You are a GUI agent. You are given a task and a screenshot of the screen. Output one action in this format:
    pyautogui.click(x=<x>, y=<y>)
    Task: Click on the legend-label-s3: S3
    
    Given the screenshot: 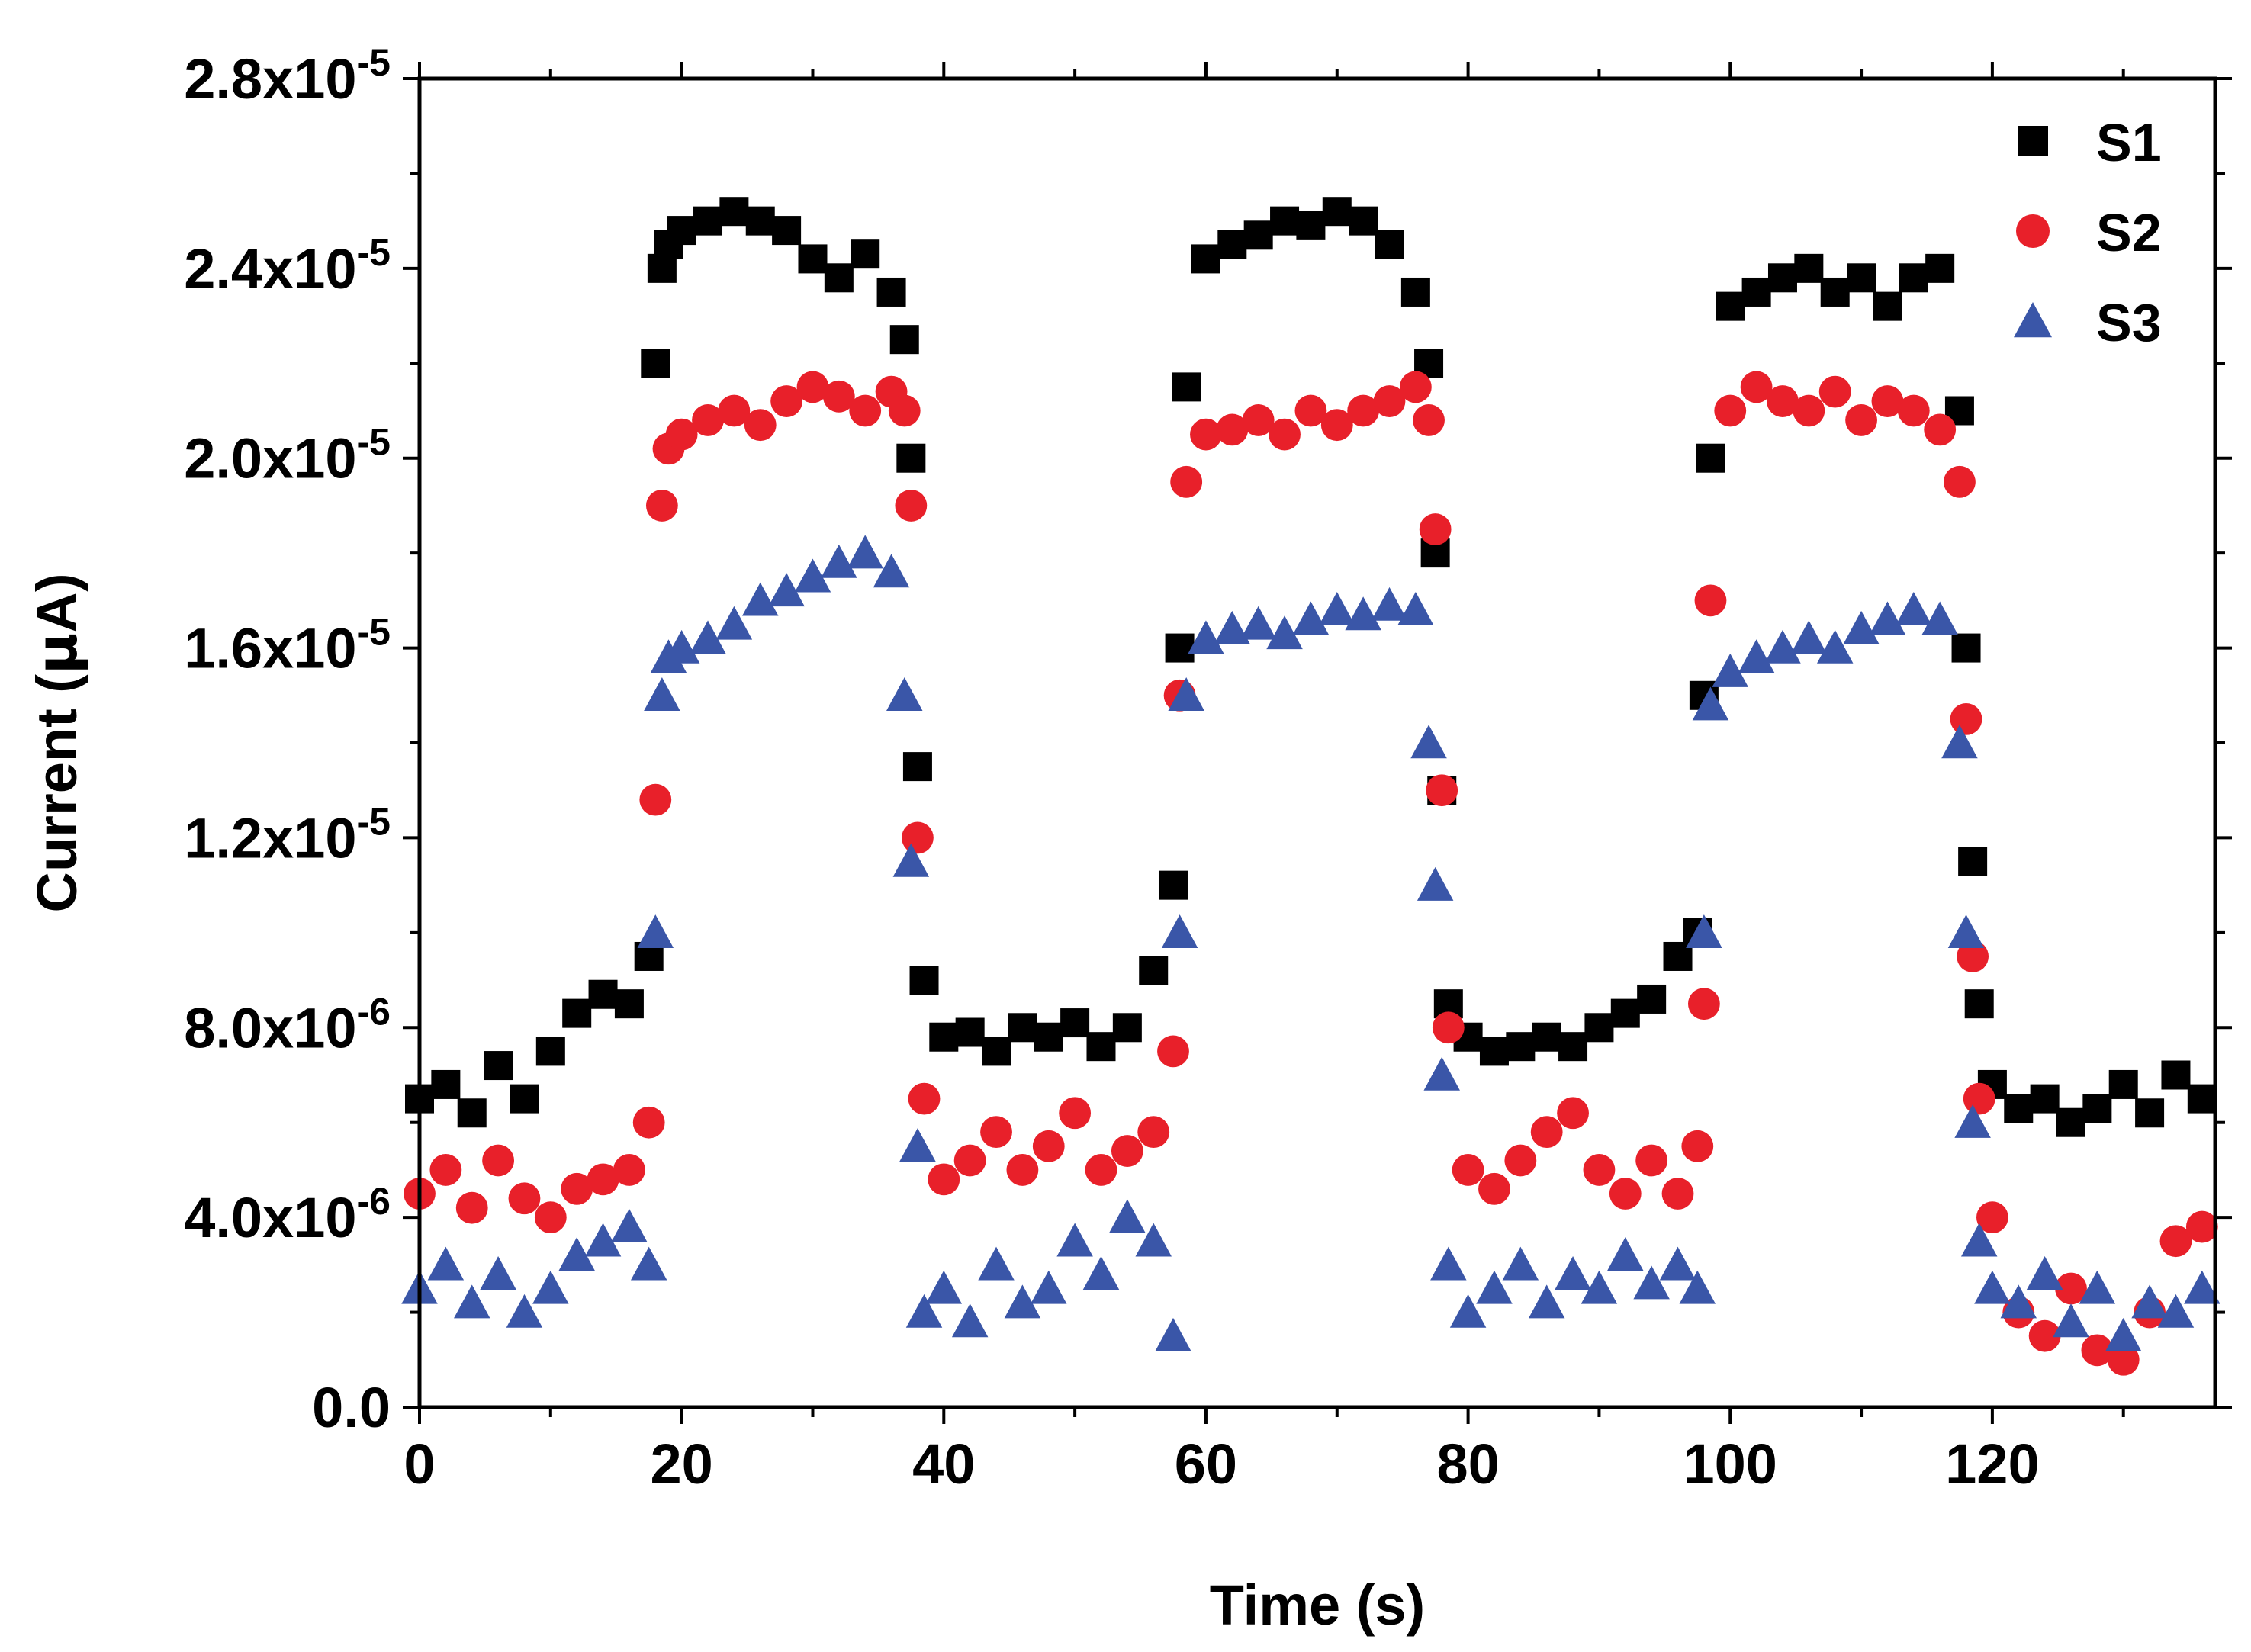 What is the action you would take?
    pyautogui.click(x=2129, y=323)
    